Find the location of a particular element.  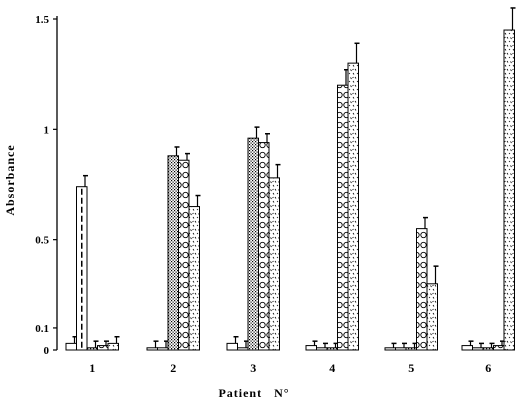

axes is located at coordinates (55, 183).